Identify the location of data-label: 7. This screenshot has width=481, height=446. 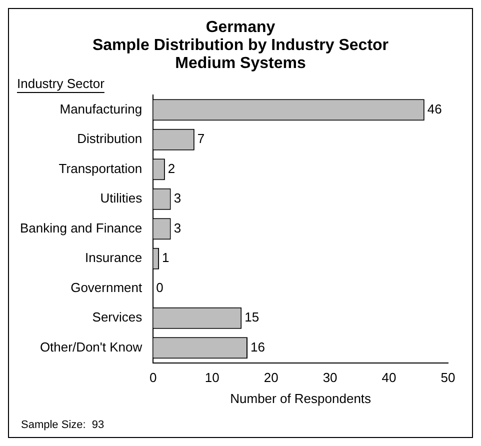
(201, 138).